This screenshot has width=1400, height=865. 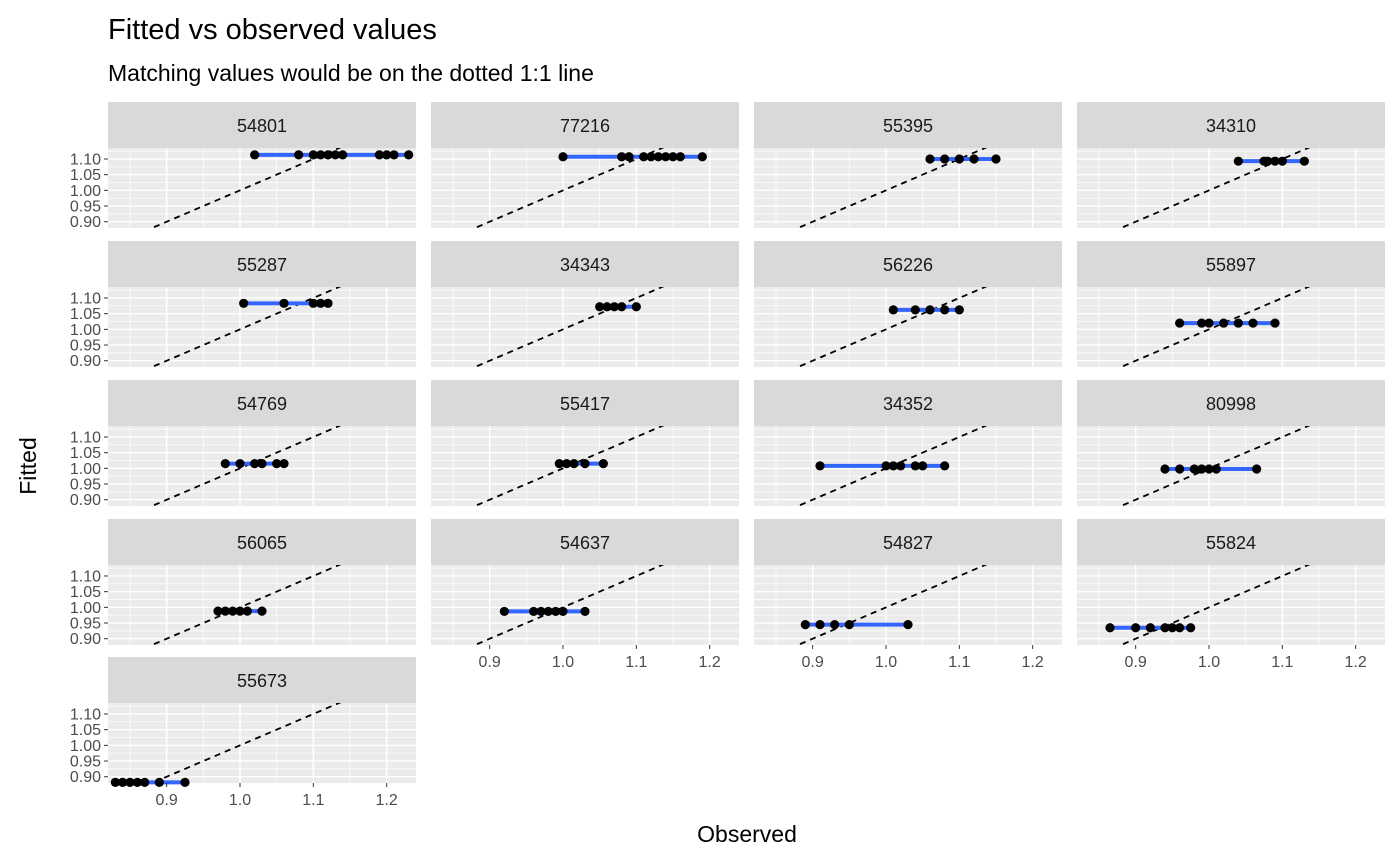 I want to click on facet-panel-34343: 34343, so click(x=585, y=304).